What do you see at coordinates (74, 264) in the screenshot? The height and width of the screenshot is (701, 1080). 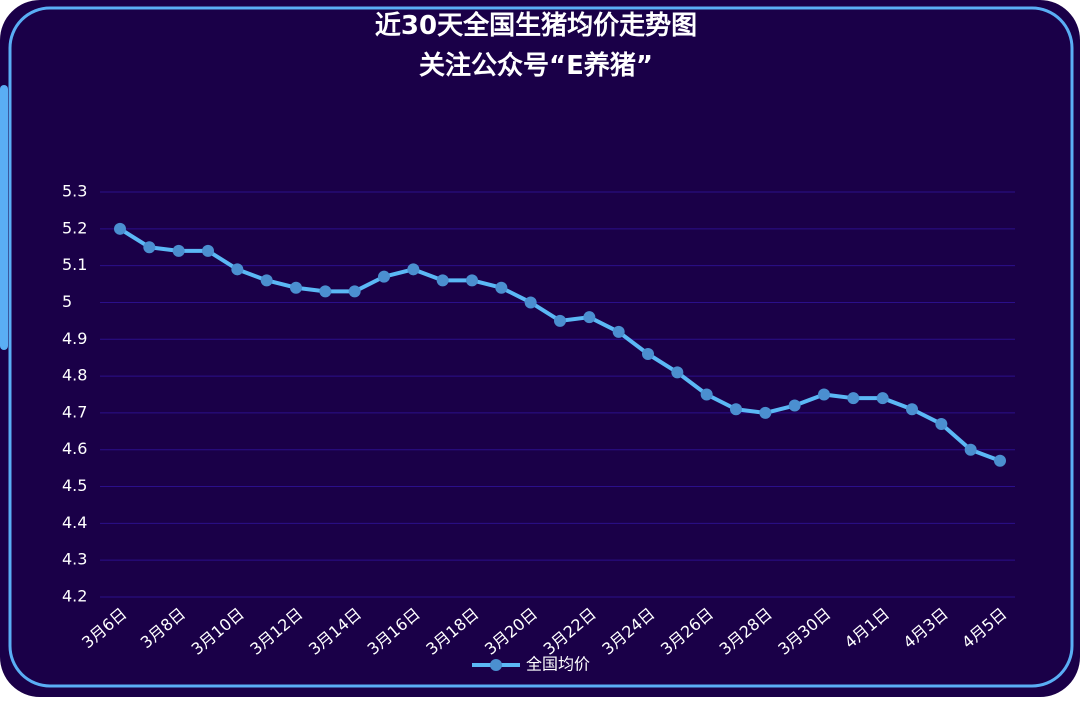 I see `y-tick-label: 5.1` at bounding box center [74, 264].